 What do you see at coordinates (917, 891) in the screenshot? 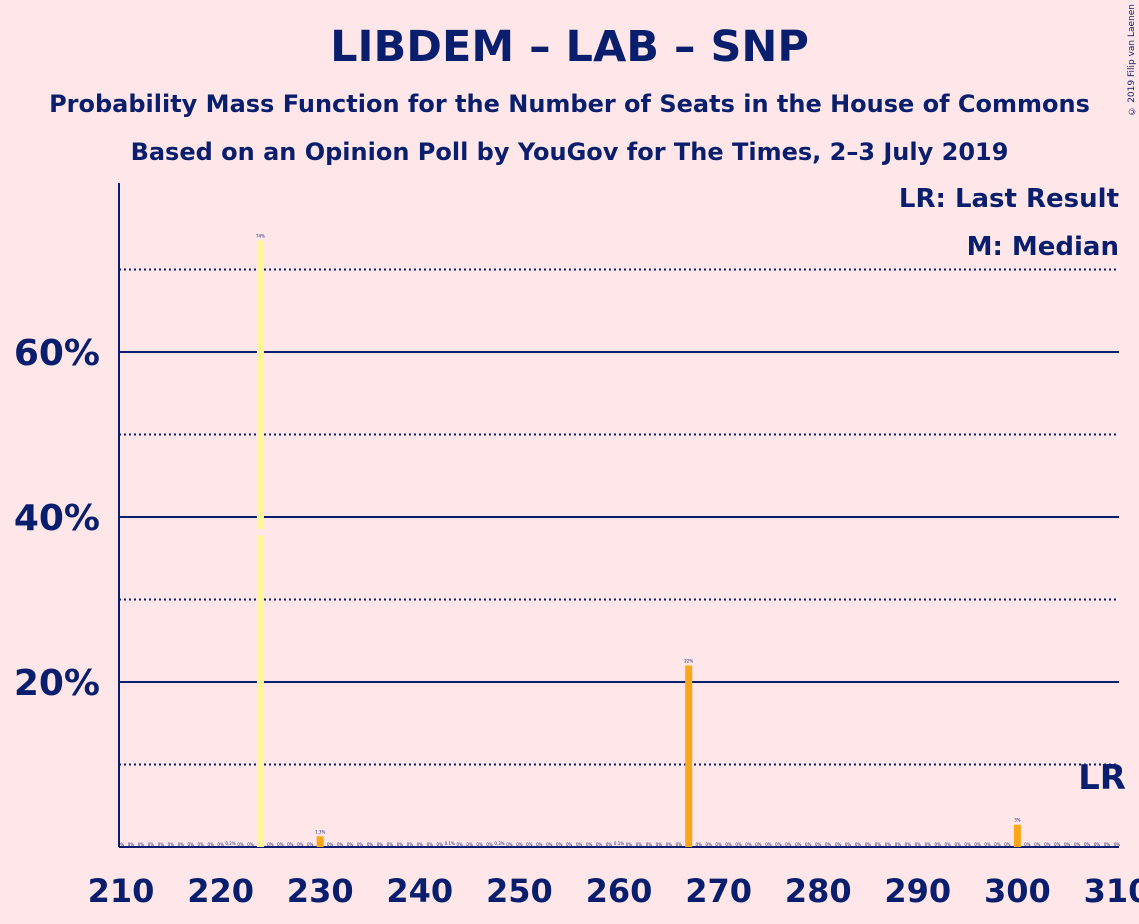
I see `x-tick-label: 290` at bounding box center [917, 891].